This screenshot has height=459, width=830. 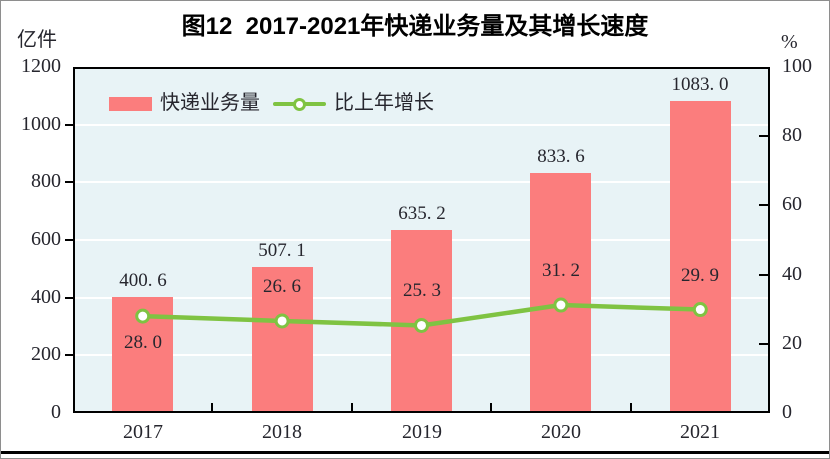 What do you see at coordinates (415, 452) in the screenshot?
I see `figure-bottom-rule` at bounding box center [415, 452].